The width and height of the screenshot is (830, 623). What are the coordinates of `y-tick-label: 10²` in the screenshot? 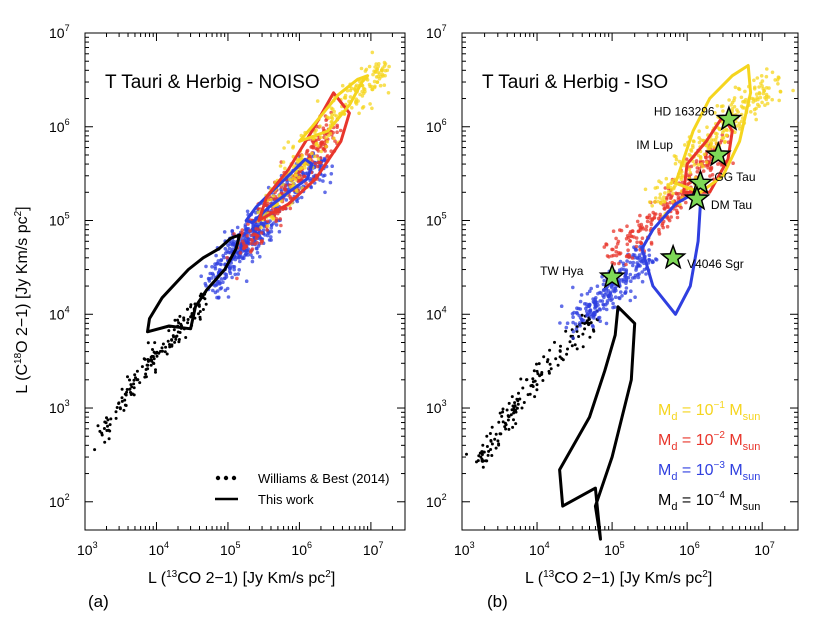 It's located at (436, 501).